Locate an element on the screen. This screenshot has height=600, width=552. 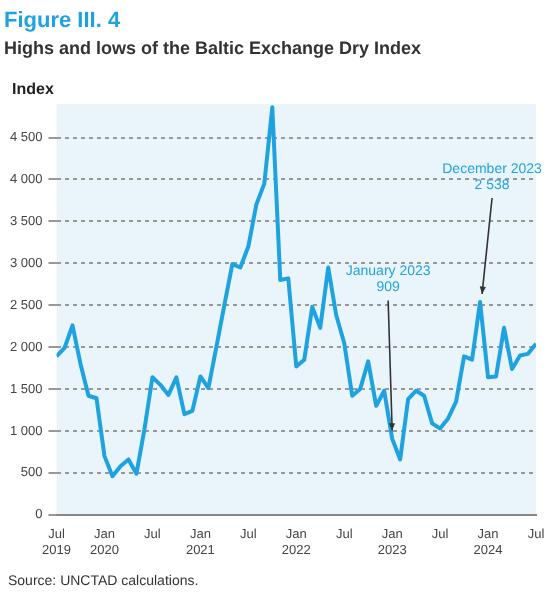
chart-subtitle: Highs and lows of the Baltic Exchange Dry Index is located at coordinates (213, 48).